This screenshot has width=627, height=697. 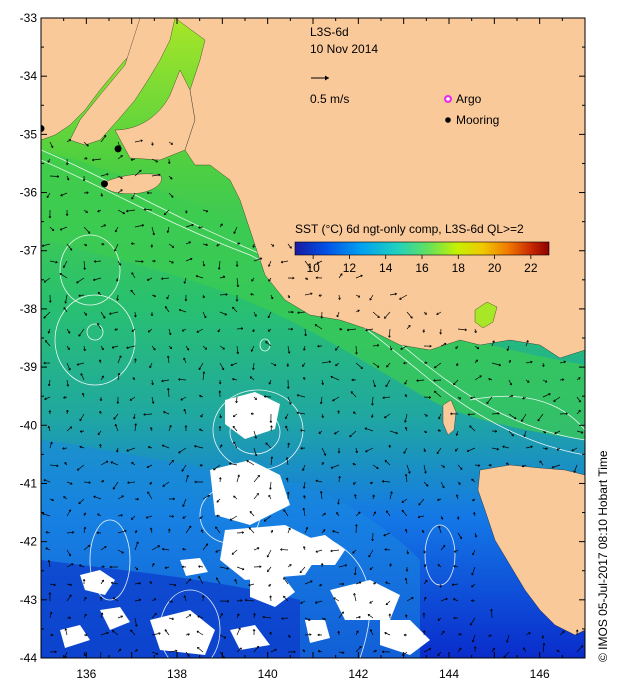 What do you see at coordinates (469, 99) in the screenshot?
I see `legend-argo-label: Argo` at bounding box center [469, 99].